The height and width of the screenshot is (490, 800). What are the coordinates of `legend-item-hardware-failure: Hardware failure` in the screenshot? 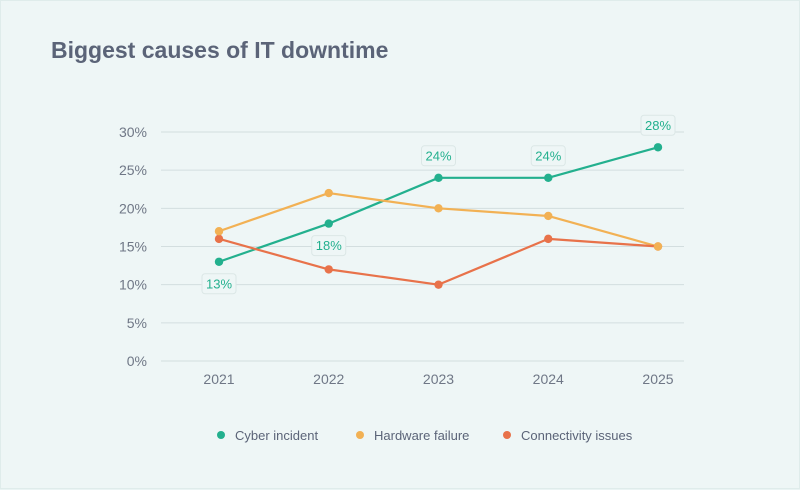 It's located at (412, 435).